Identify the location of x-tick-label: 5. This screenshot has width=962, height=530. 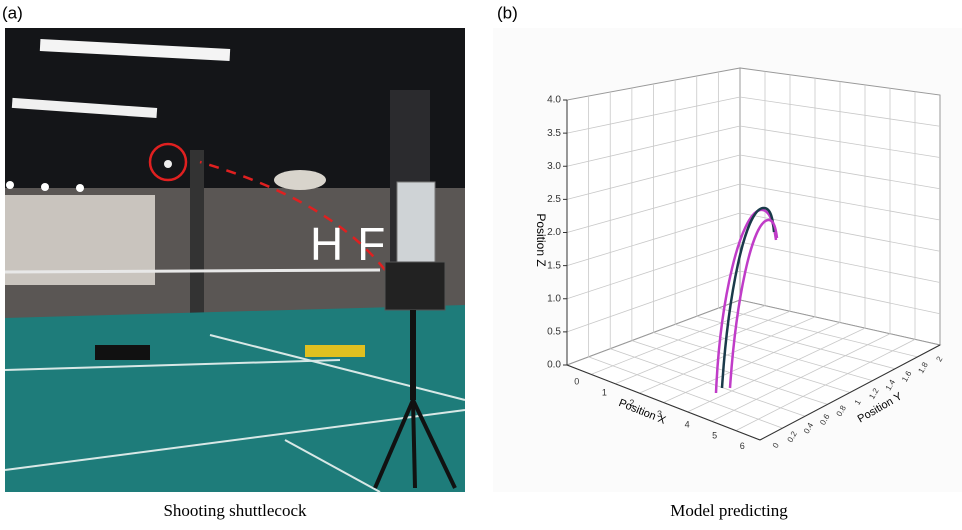
(714, 435).